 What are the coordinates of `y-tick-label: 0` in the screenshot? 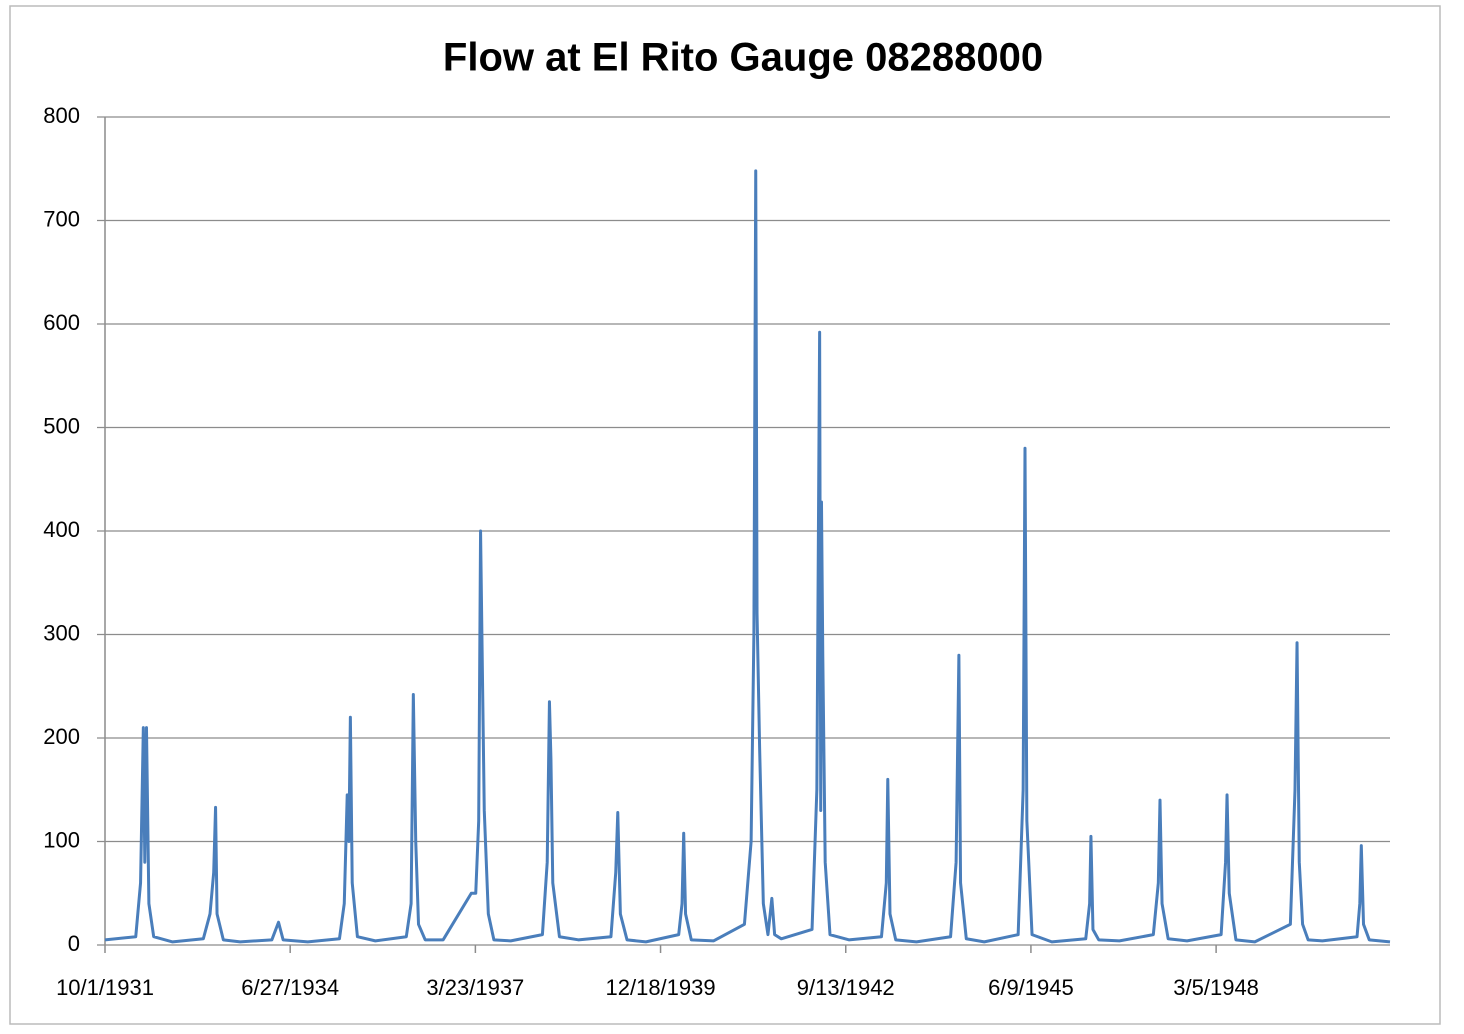 It's located at (74, 943).